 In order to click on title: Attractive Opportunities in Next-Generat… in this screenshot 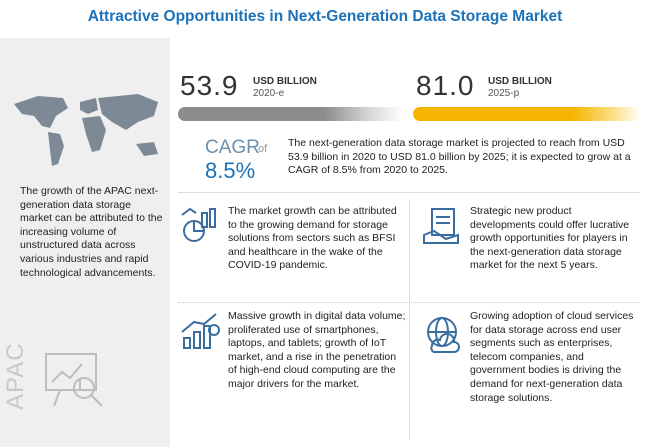, I will do `click(325, 16)`.